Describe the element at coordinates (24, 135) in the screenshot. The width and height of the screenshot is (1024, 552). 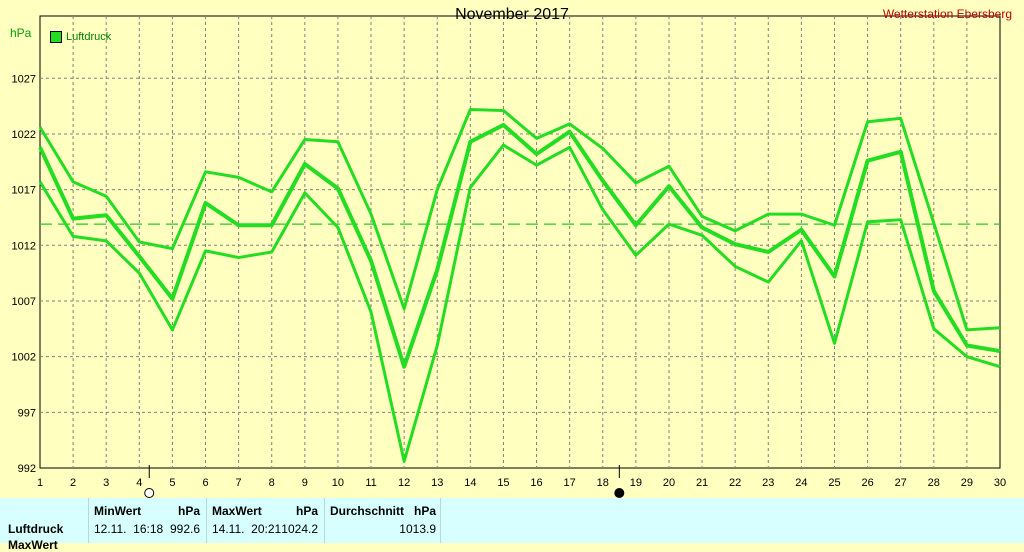
I see `y-tick-label: 1022` at that location.